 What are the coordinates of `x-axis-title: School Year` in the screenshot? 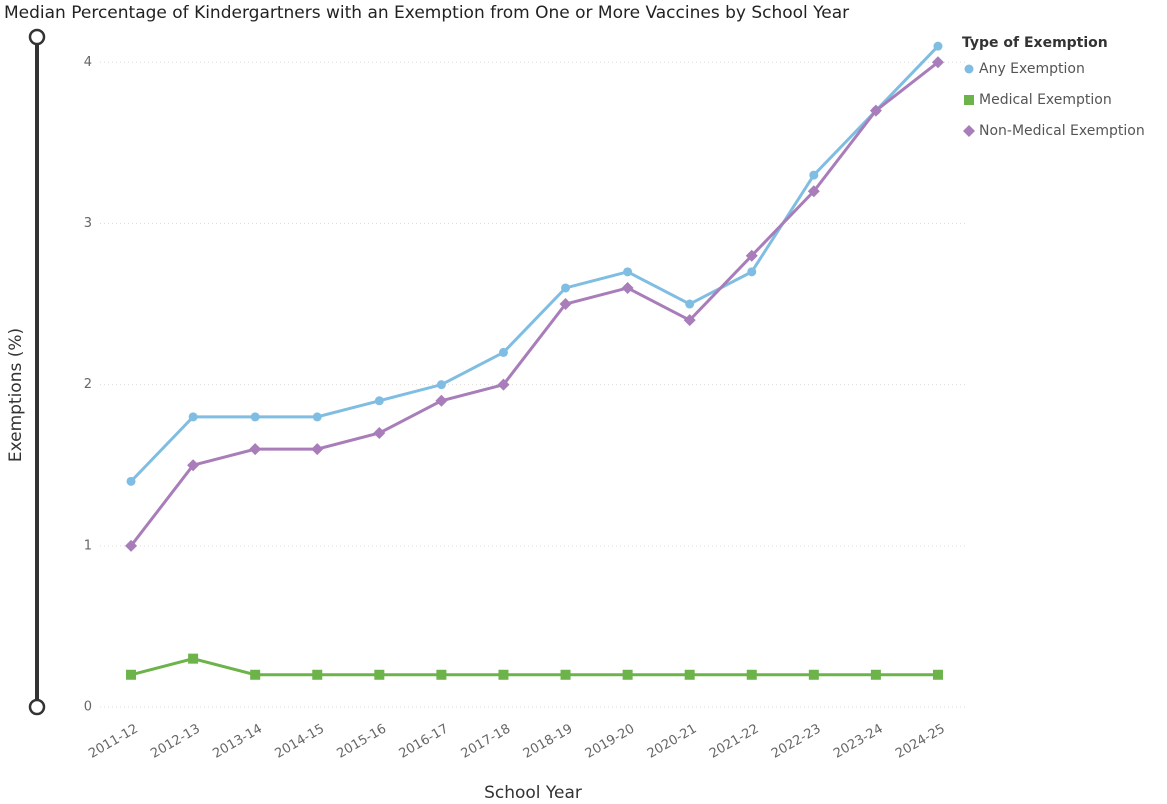 It's located at (533, 793).